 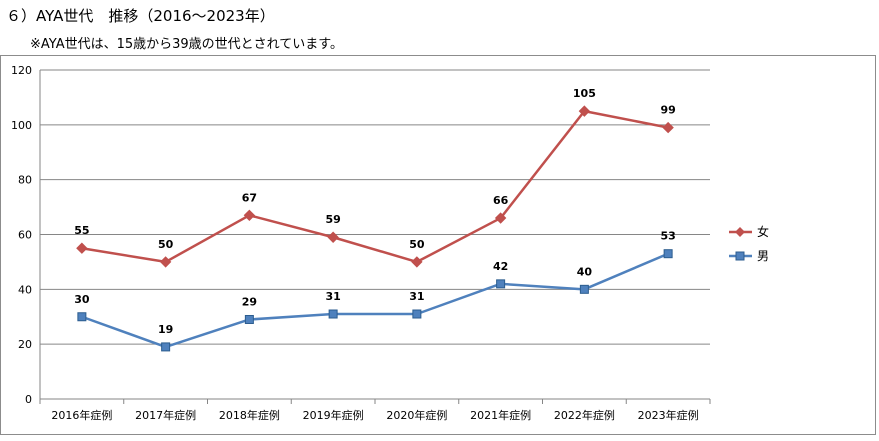 I want to click on data-label: 105, so click(x=584, y=93).